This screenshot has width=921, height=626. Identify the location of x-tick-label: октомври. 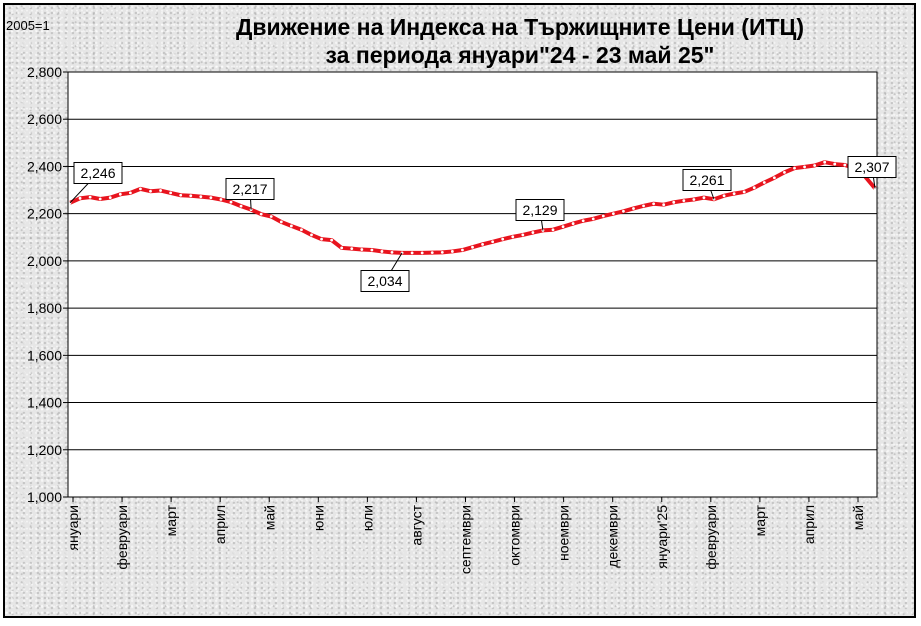
(515, 535).